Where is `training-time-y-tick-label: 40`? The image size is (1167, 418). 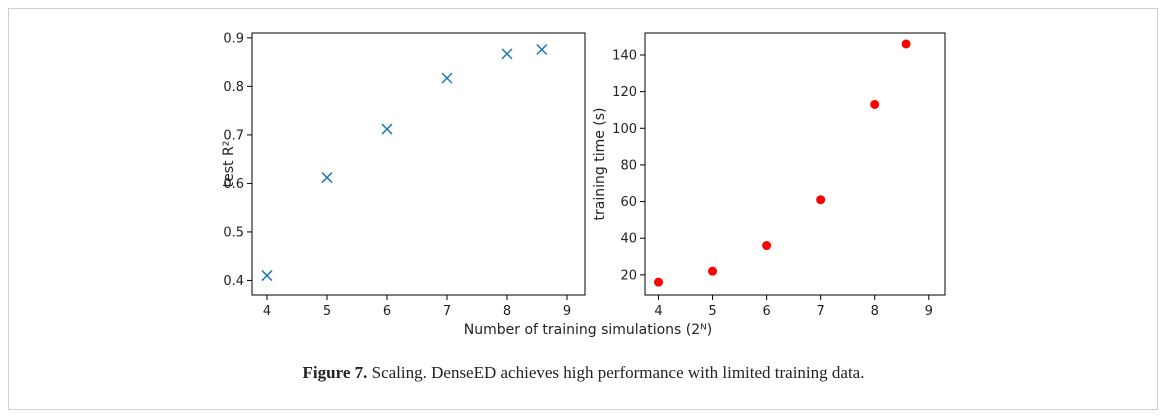 training-time-y-tick-label: 40 is located at coordinates (628, 239).